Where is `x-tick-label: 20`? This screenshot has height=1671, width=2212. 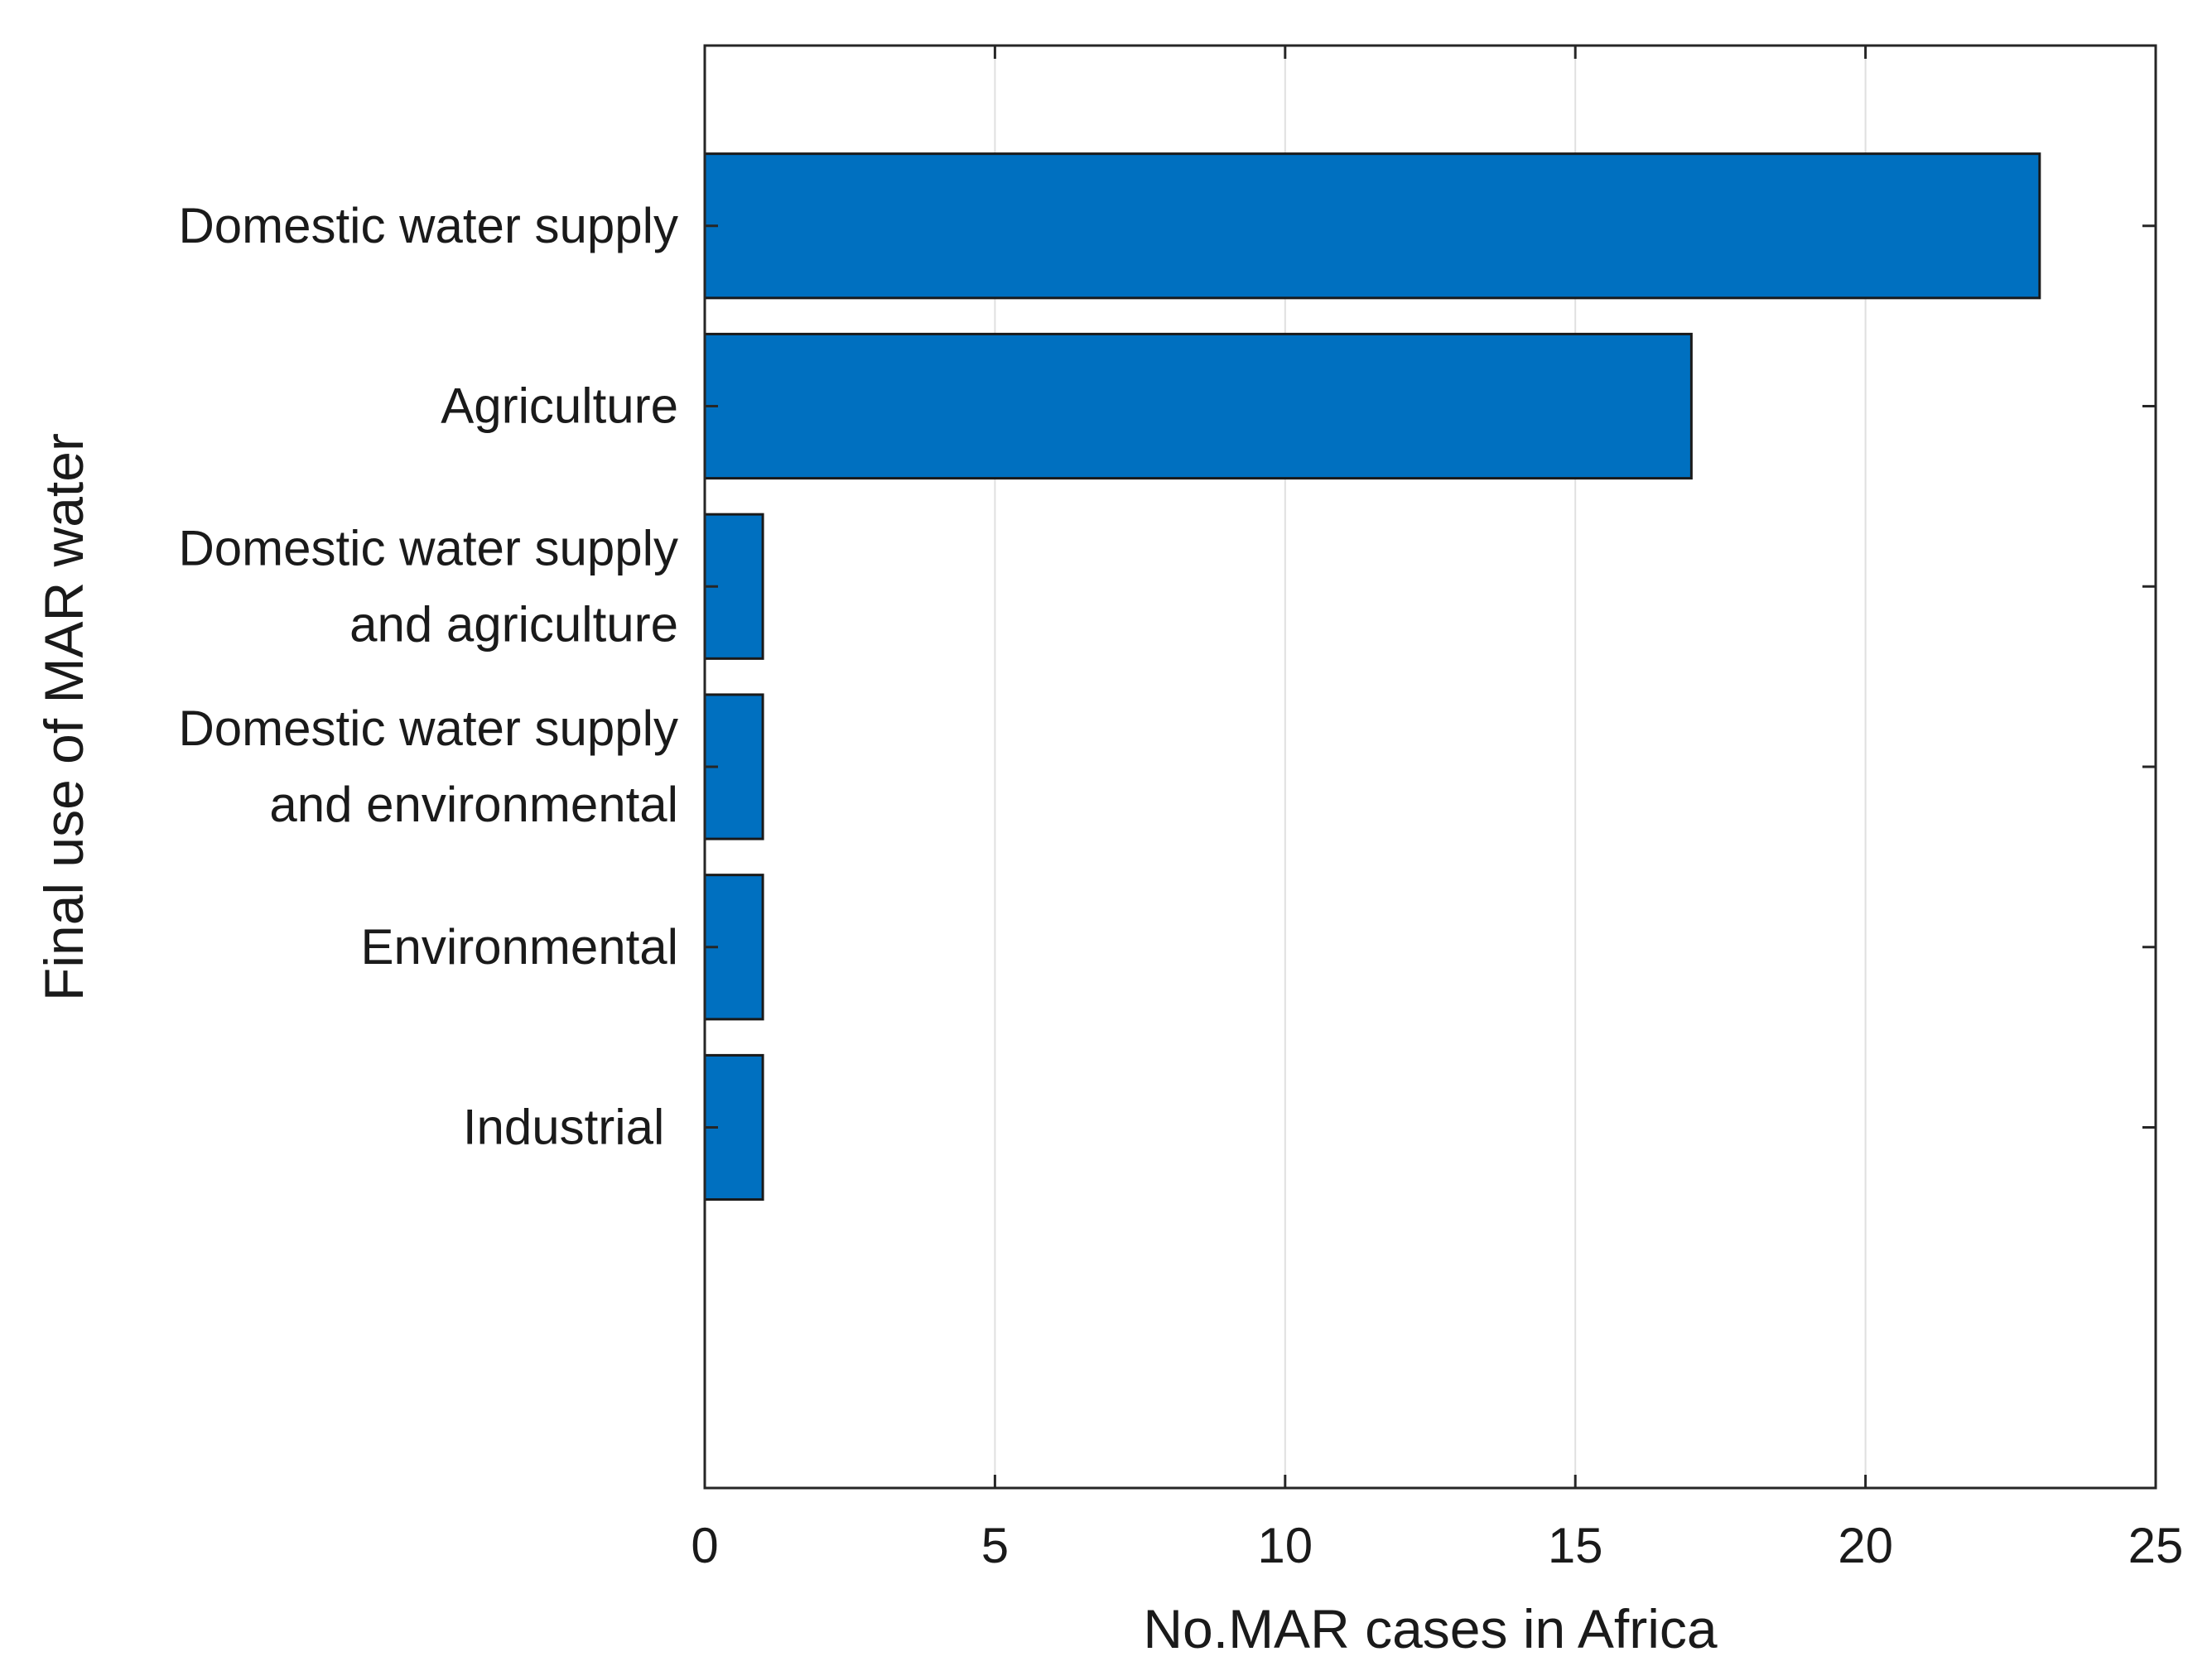 x-tick-label: 20 is located at coordinates (1865, 1545).